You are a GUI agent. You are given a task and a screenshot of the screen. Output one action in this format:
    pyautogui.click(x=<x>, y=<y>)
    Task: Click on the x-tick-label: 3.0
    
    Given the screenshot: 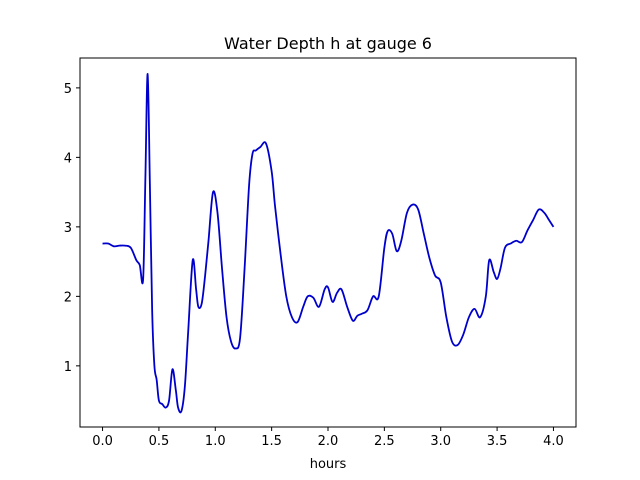 What is the action you would take?
    pyautogui.click(x=440, y=441)
    